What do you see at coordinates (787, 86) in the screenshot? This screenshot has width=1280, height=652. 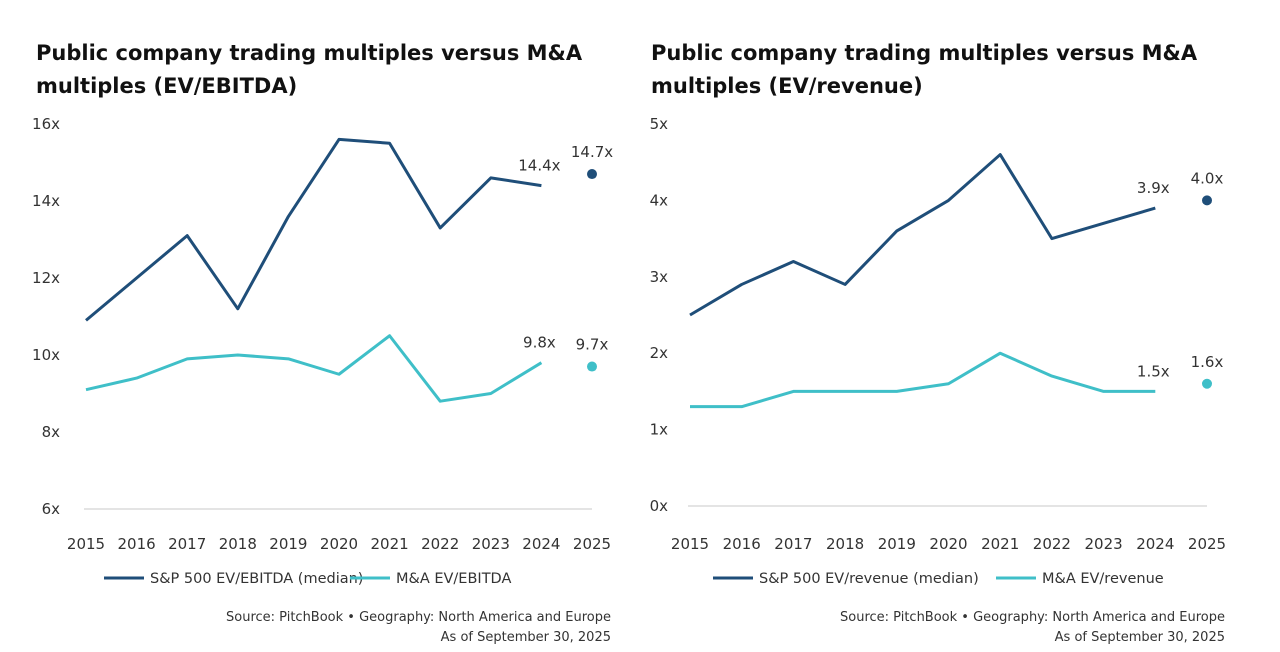 I see `chart-title: multiples (EV/revenue)` at bounding box center [787, 86].